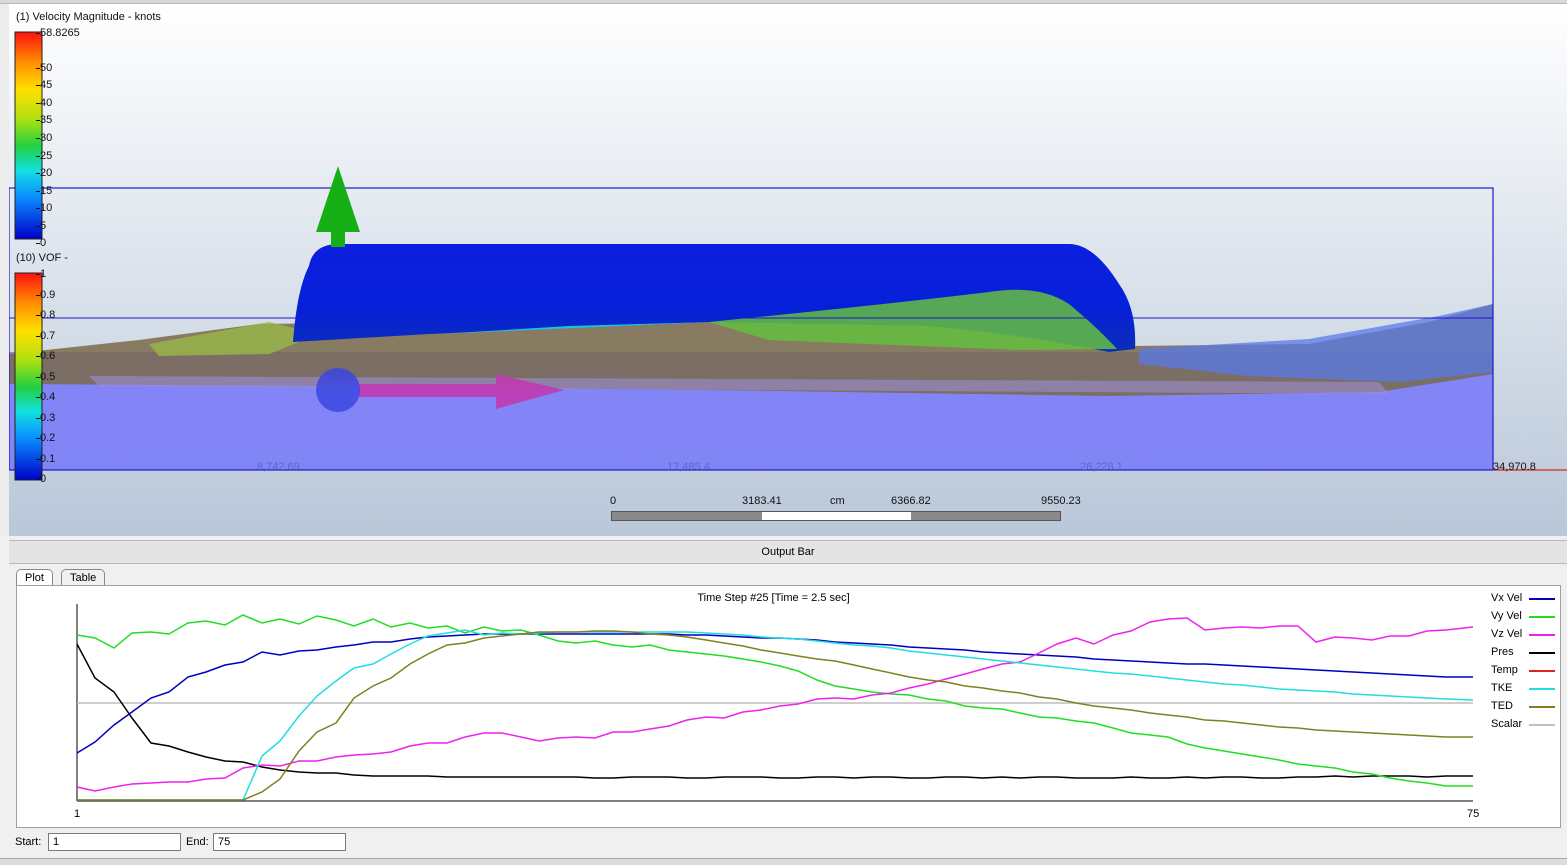 The height and width of the screenshot is (865, 1567). What do you see at coordinates (338, 206) in the screenshot?
I see `force-arrow-up` at bounding box center [338, 206].